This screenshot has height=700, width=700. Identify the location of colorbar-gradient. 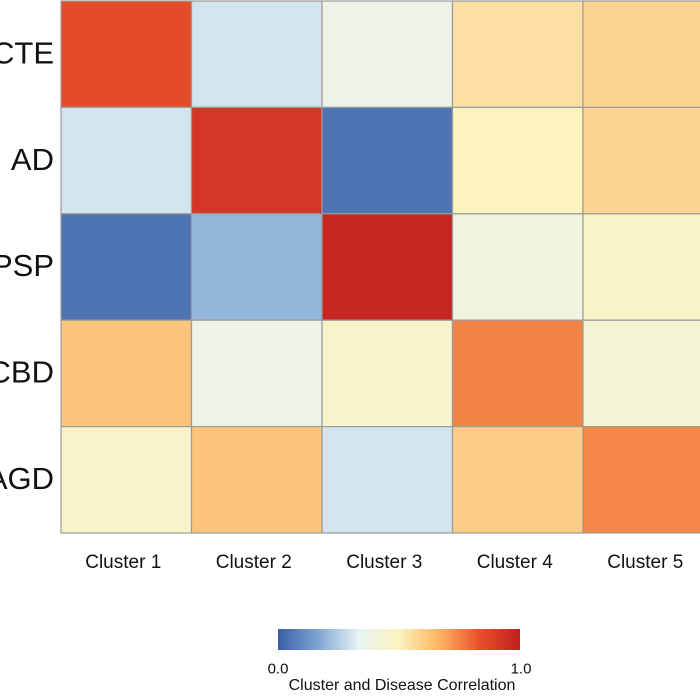
(399, 639).